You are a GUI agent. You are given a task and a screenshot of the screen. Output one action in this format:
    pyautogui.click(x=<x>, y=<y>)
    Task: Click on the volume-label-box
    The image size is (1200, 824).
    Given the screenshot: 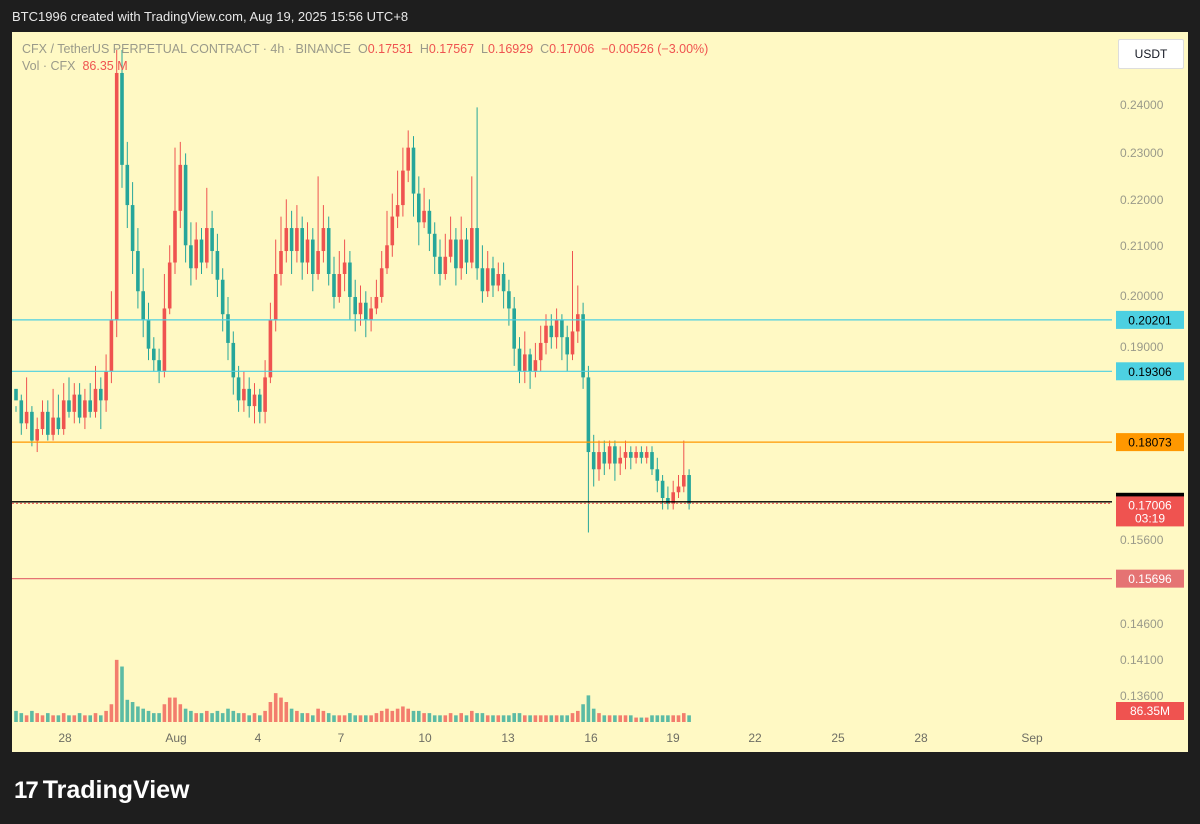 What is the action you would take?
    pyautogui.click(x=1150, y=711)
    